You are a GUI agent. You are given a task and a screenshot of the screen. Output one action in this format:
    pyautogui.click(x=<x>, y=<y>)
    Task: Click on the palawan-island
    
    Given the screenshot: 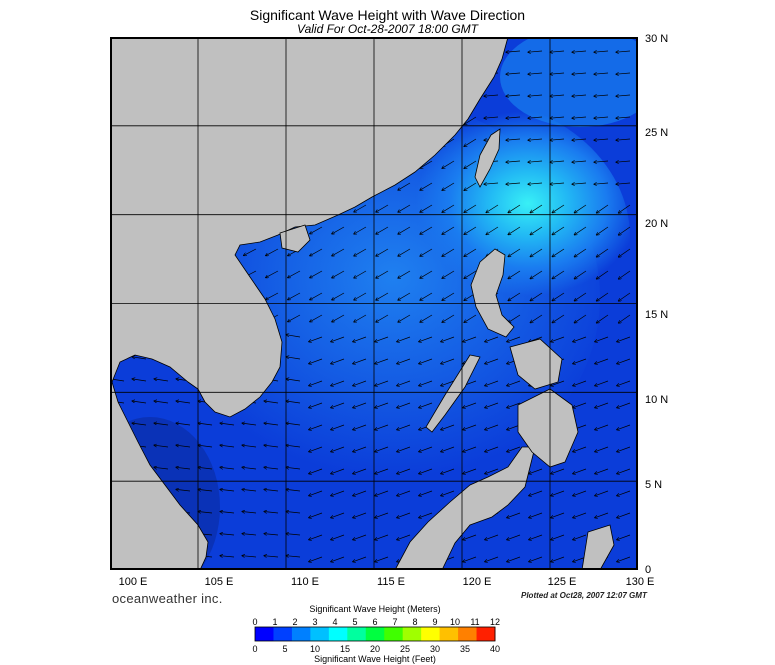 What is the action you would take?
    pyautogui.click(x=453, y=393)
    